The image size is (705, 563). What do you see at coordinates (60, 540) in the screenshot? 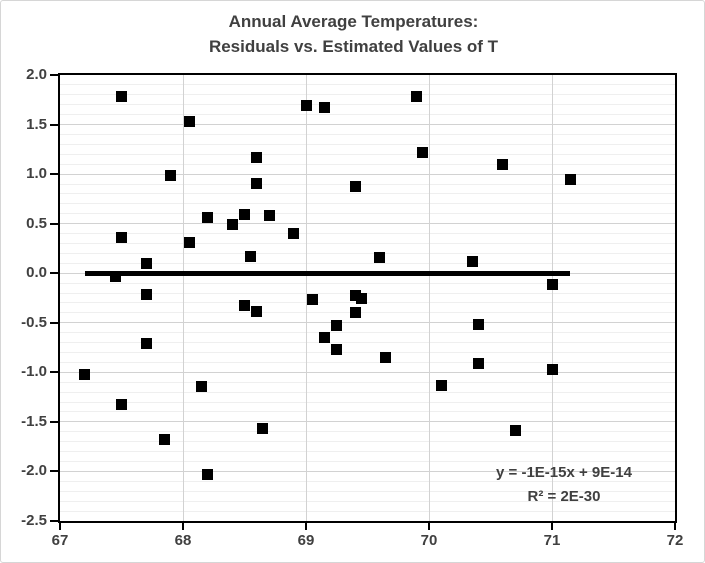
I see `x-tick-label: 67` at bounding box center [60, 540].